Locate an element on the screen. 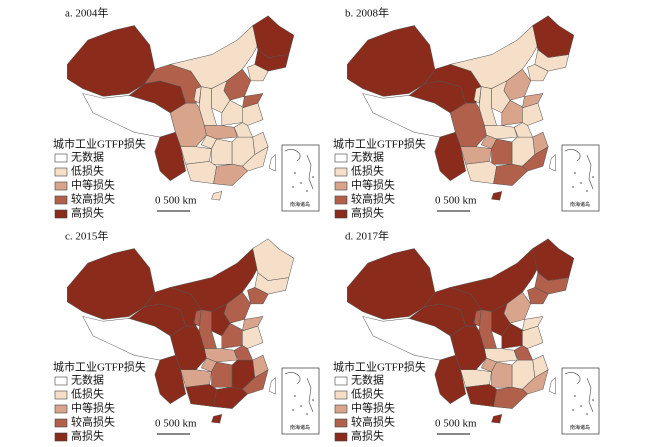  panel-title: a. 2004年 is located at coordinates (86, 13).